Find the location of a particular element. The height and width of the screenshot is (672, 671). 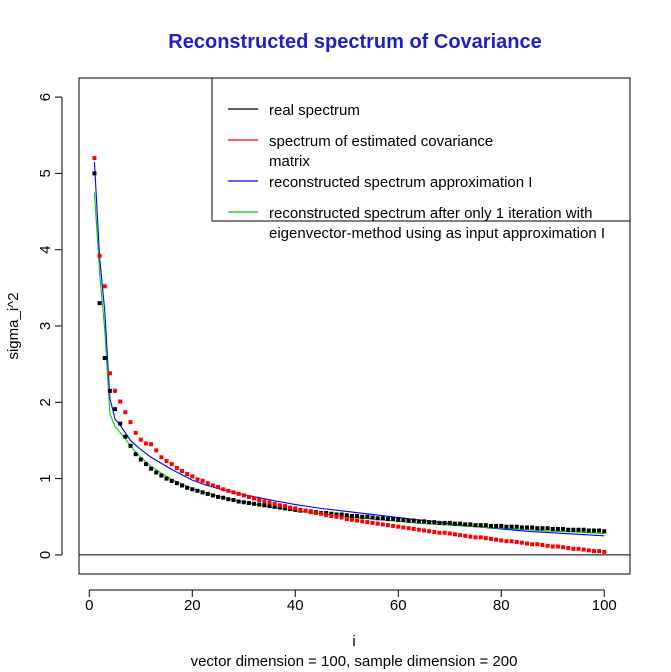

chart-title: Reconstructed spectrum of Covariance is located at coordinates (354, 42).